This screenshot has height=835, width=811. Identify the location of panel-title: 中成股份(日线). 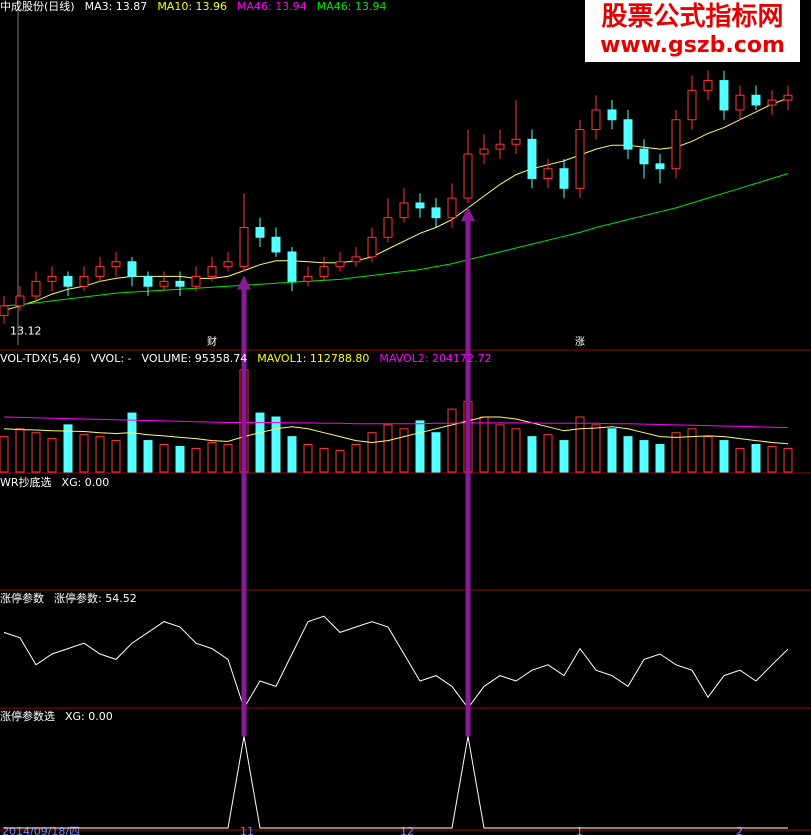
(37, 6).